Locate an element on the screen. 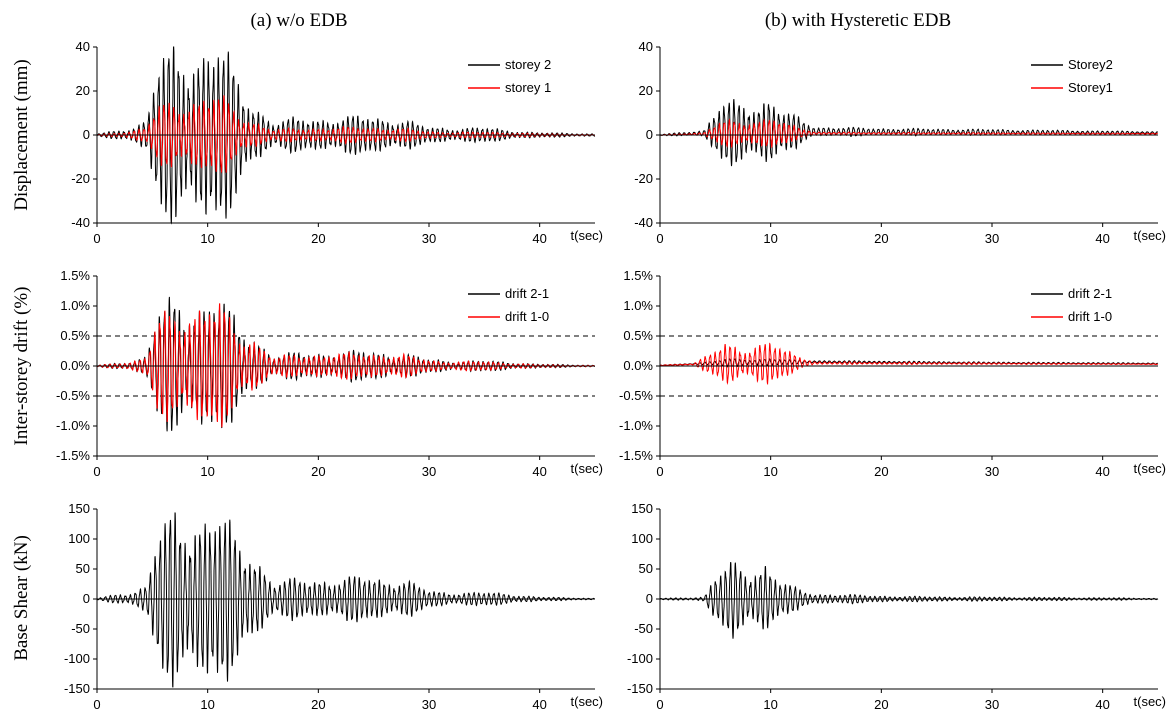 Image resolution: width=1166 pixels, height=713 pixels. y-tick-label: 150 is located at coordinates (79, 508).